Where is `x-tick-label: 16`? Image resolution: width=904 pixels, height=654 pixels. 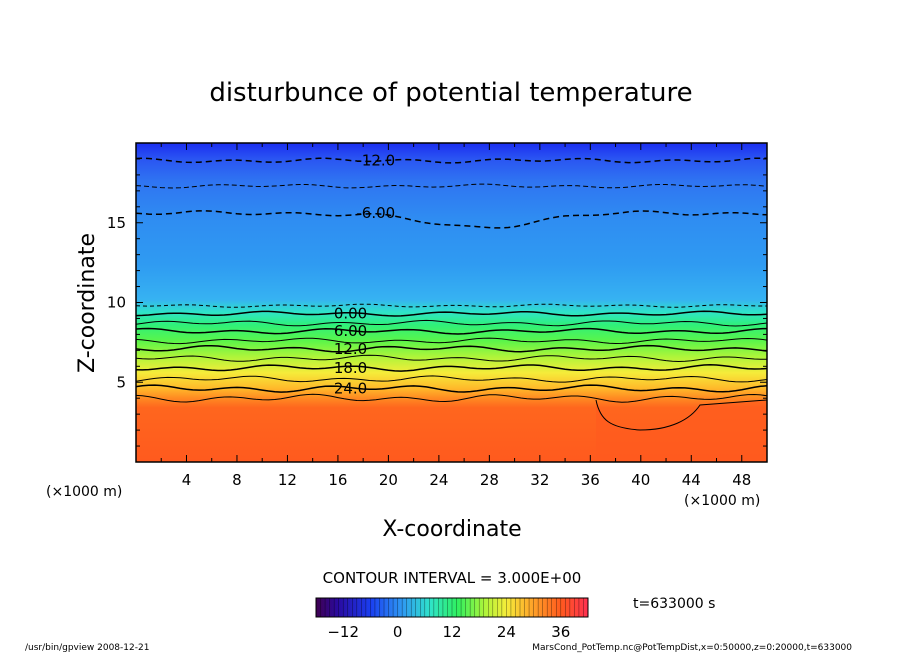
x-tick-label: 16 is located at coordinates (337, 480).